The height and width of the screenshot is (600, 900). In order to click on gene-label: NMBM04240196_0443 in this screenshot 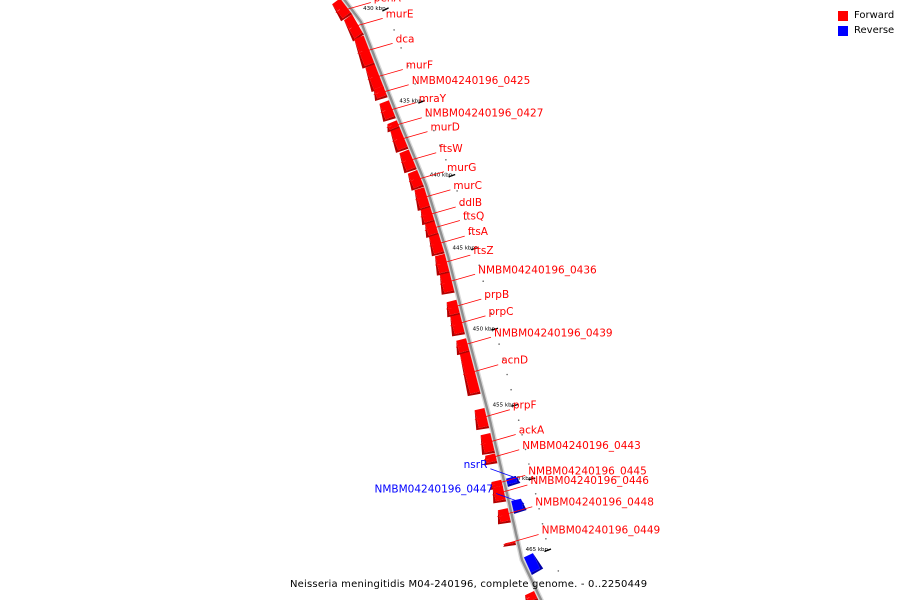, I will do `click(581, 446)`.